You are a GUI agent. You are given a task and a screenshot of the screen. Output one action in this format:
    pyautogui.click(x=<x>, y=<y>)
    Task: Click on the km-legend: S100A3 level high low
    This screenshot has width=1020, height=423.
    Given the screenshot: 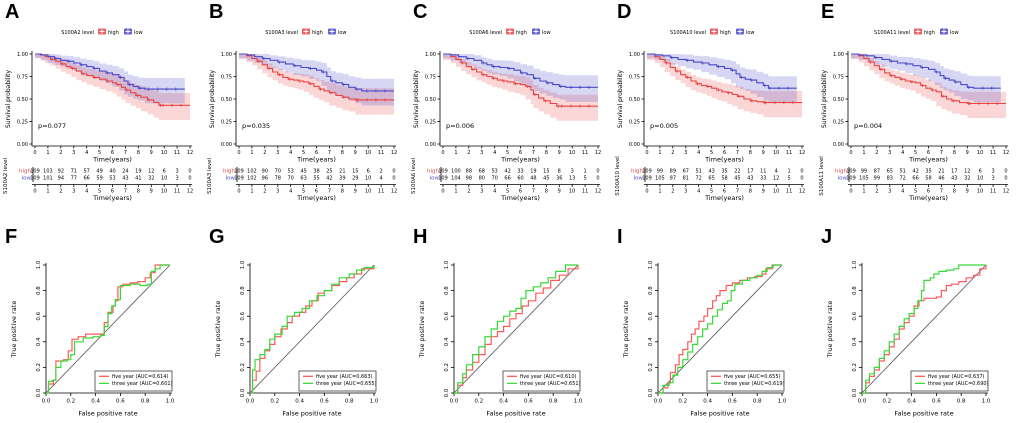 What is the action you would take?
    pyautogui.click(x=306, y=32)
    